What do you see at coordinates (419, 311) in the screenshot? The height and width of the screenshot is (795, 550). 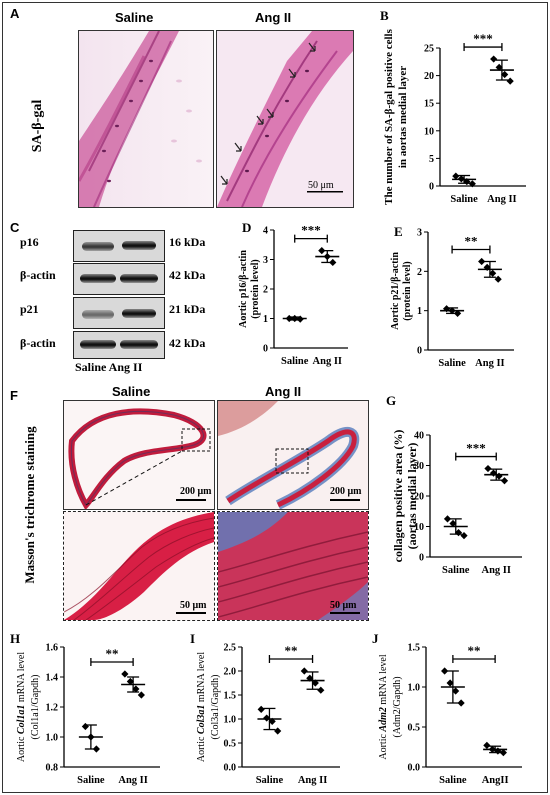 I see `y-tick-label: 1` at bounding box center [419, 311].